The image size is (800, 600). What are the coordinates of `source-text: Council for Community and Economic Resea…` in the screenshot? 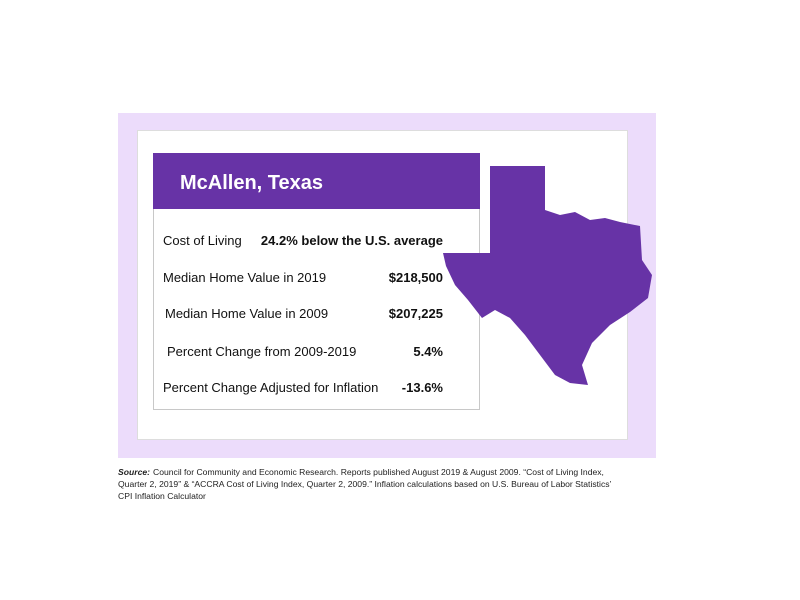 It's located at (365, 484).